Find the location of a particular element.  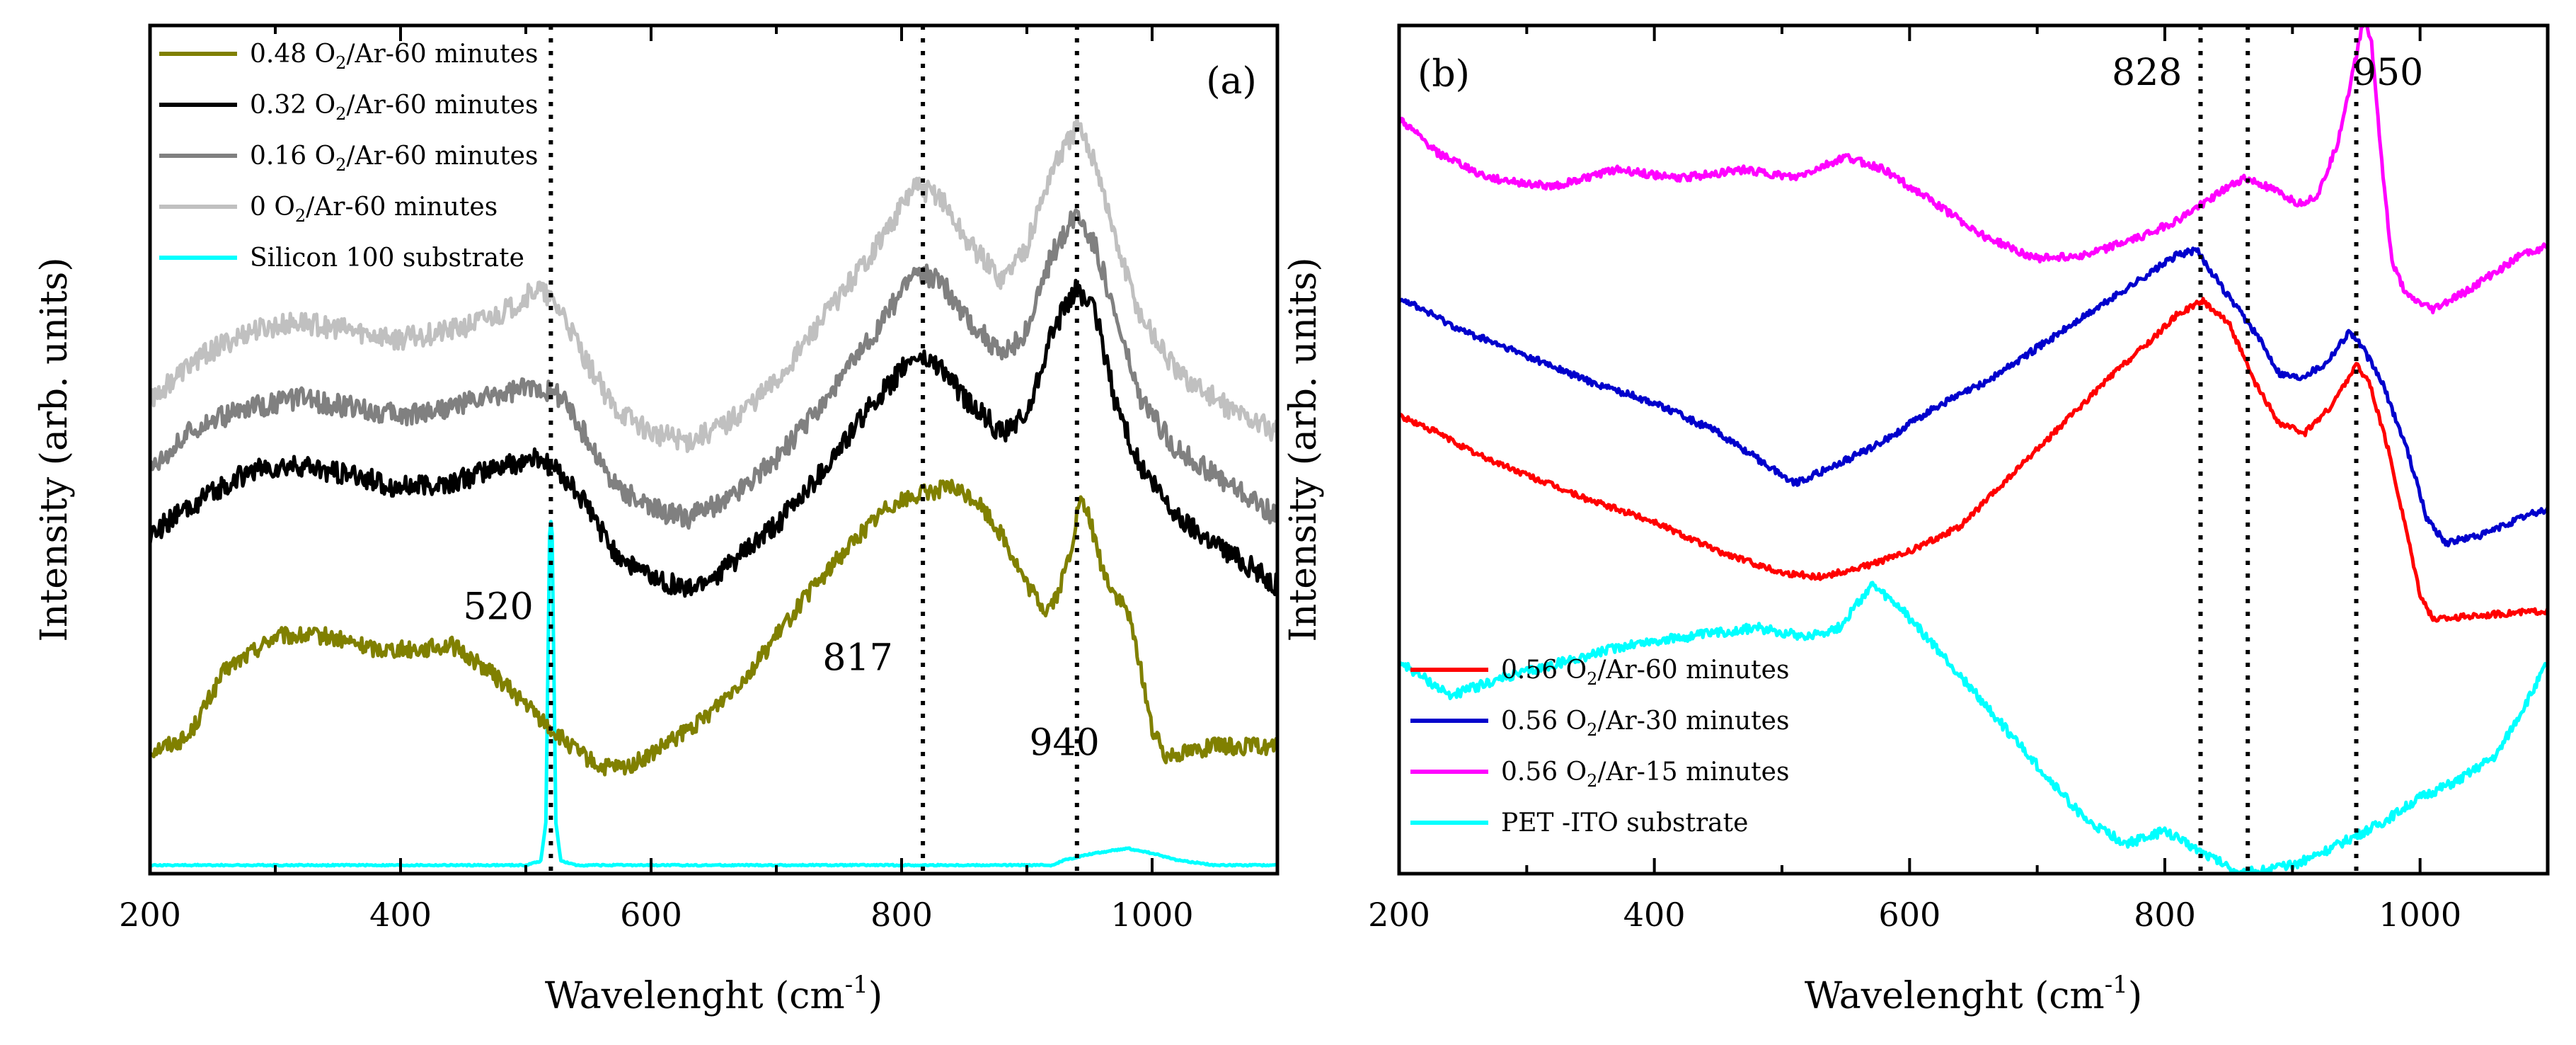

legend-entry-1: 0.56 O2/Ar-30 minutes is located at coordinates (1645, 723).